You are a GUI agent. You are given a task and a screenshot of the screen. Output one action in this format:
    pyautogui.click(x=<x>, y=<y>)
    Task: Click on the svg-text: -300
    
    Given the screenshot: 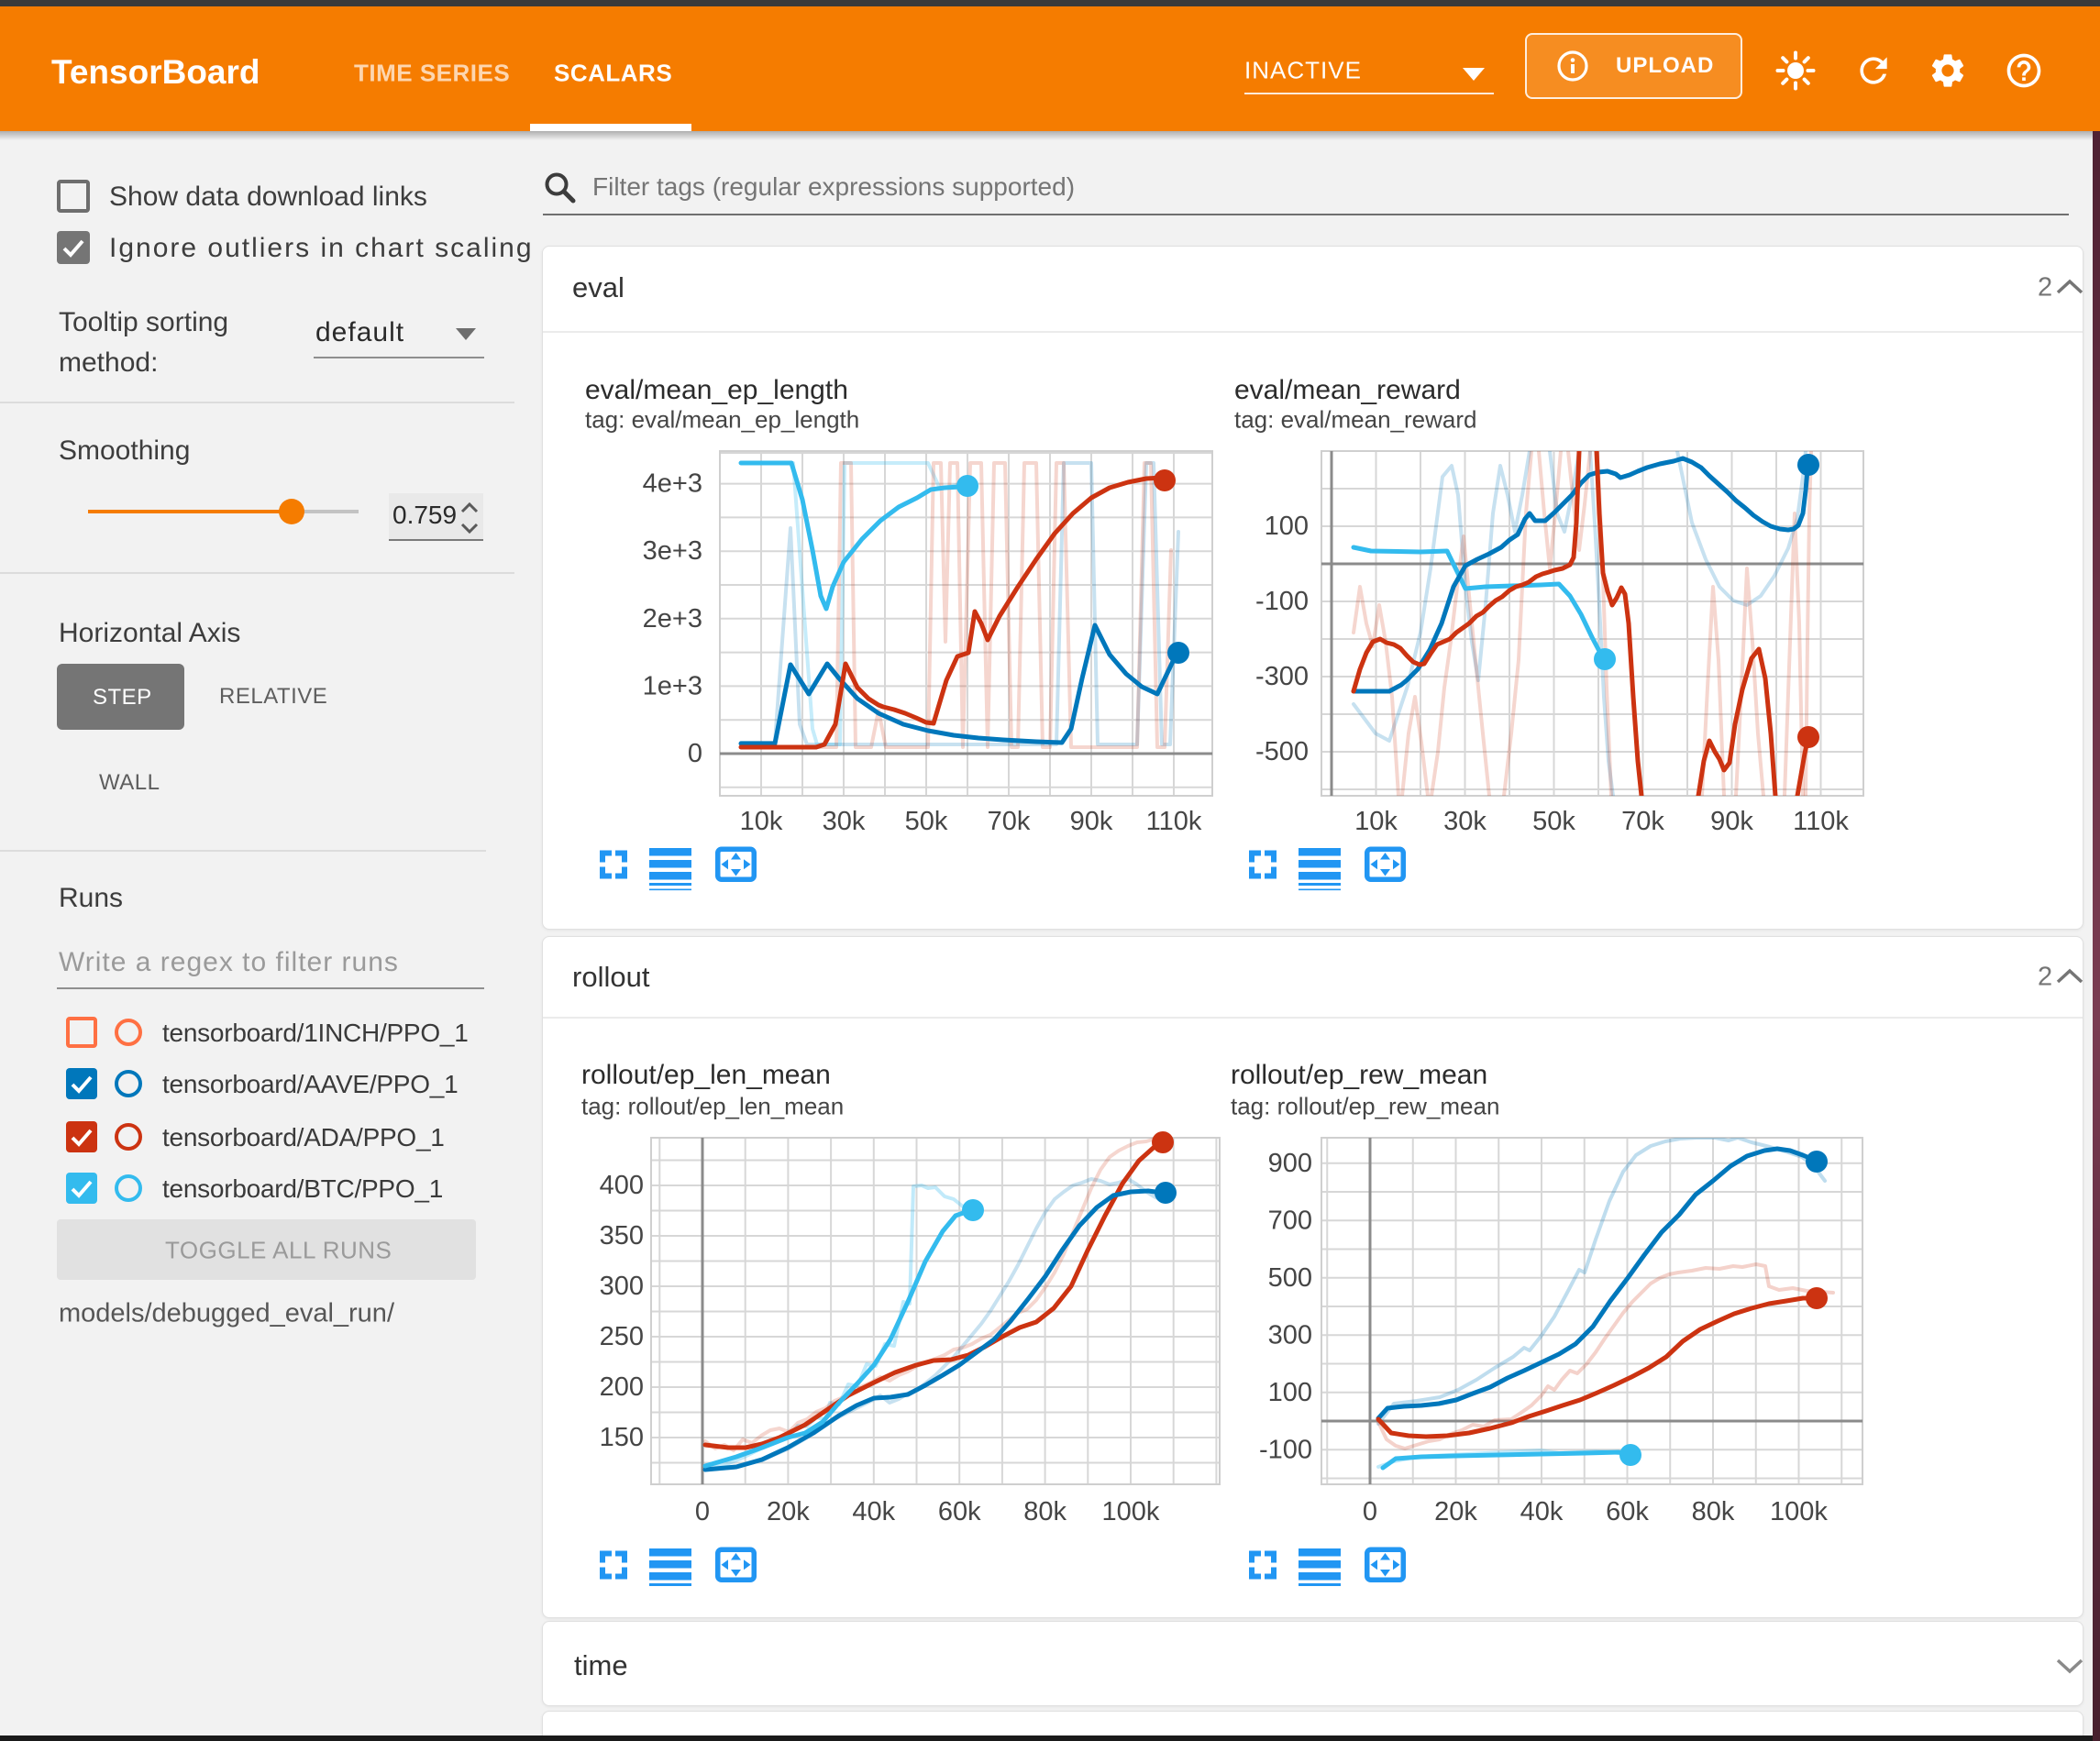 What is the action you would take?
    pyautogui.click(x=1282, y=676)
    